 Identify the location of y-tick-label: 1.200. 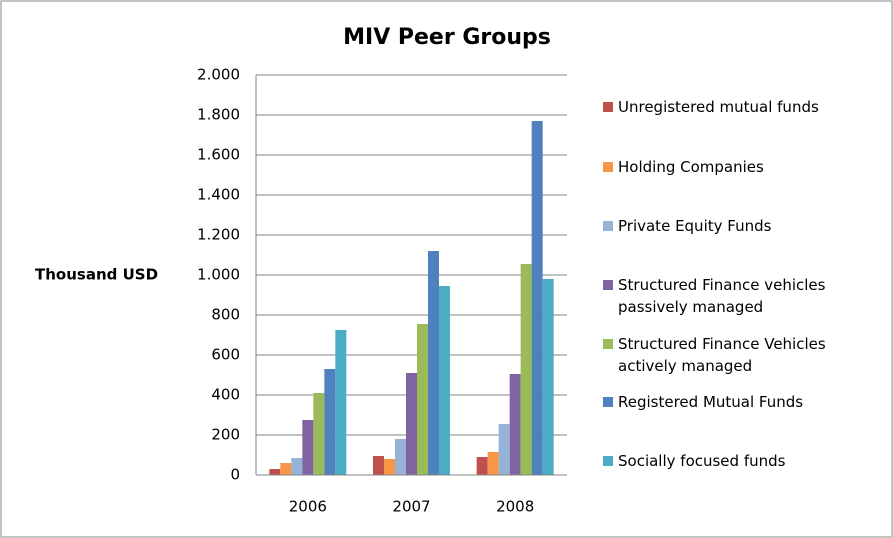
(218, 235).